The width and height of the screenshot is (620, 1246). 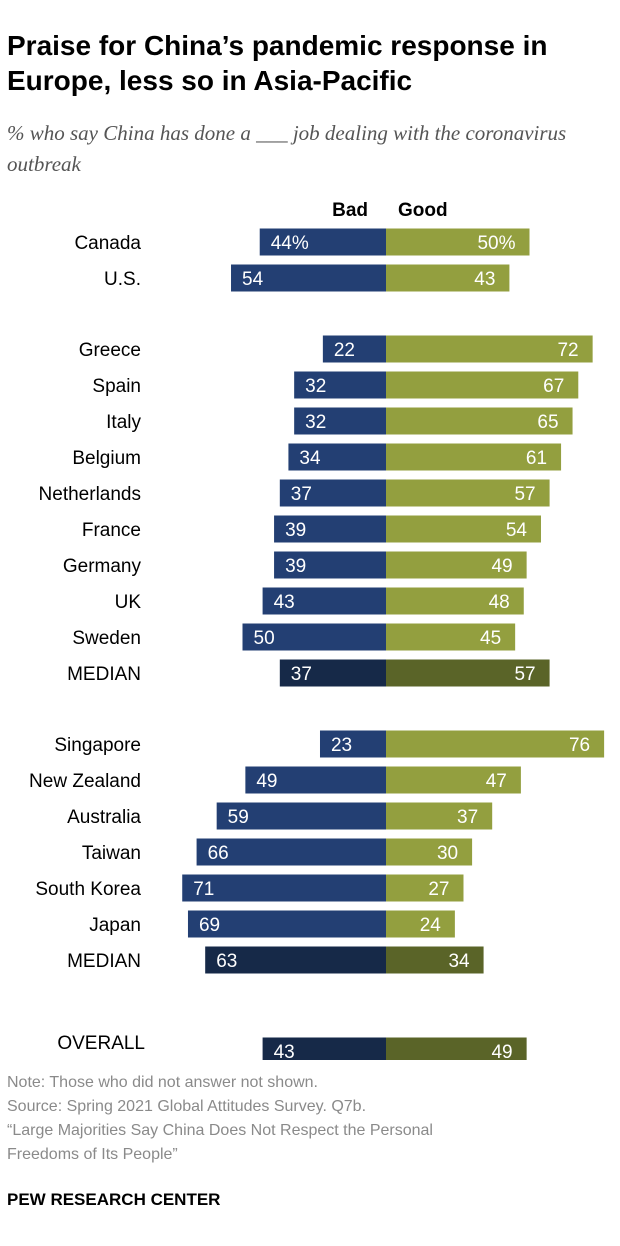 What do you see at coordinates (266, 781) in the screenshot?
I see `bad-value-label: 49` at bounding box center [266, 781].